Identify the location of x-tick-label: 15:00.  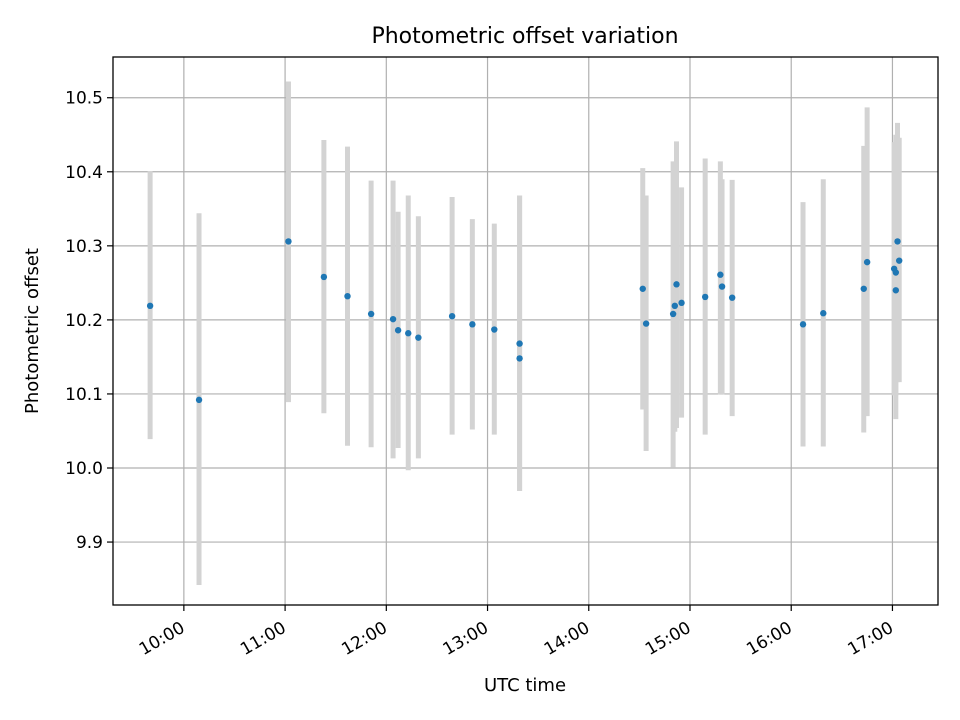
(668, 639).